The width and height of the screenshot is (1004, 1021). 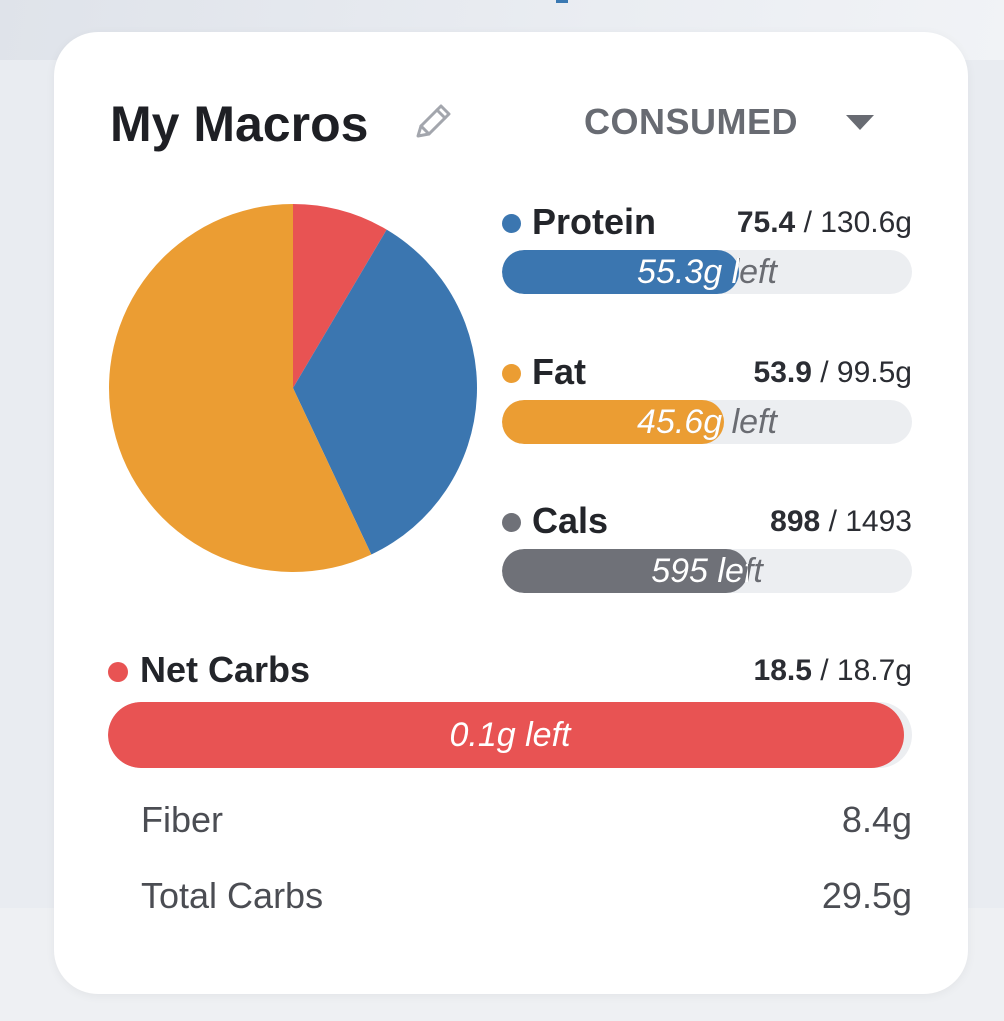 What do you see at coordinates (866, 372) in the screenshot?
I see `fat-target: / 99.5g` at bounding box center [866, 372].